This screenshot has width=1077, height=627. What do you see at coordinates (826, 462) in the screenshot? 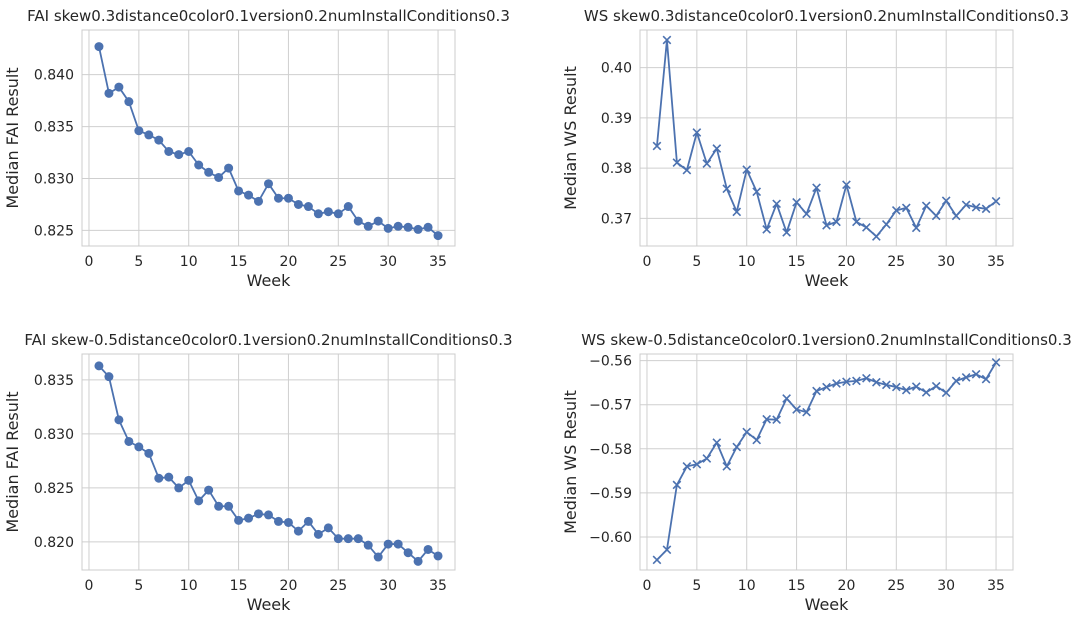
I see `plot-frame` at bounding box center [826, 462].